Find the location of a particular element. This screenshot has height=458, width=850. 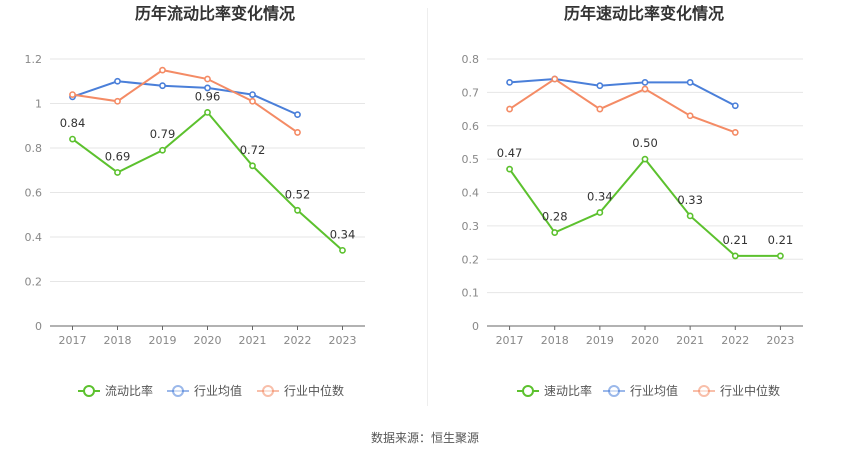

data-label: 0.96 is located at coordinates (208, 96).